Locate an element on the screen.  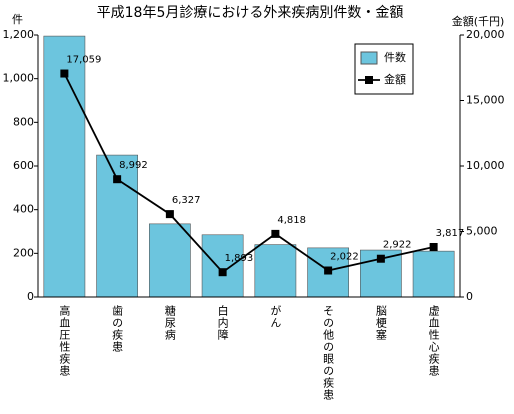
y2-tick-label: 0 is located at coordinates (469, 296).